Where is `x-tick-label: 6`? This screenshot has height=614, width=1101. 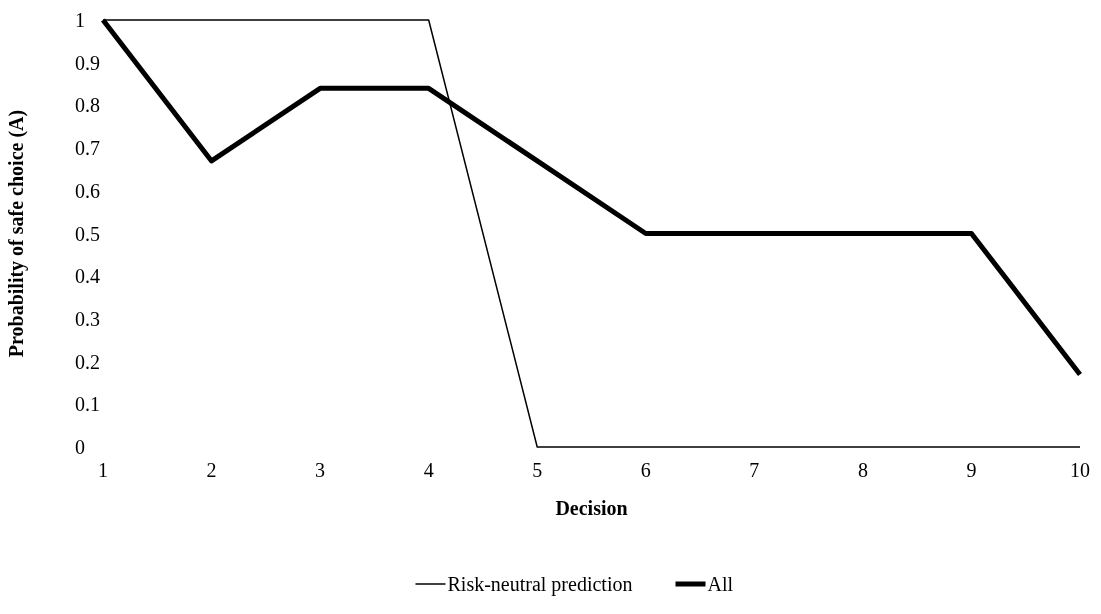 x-tick-label: 6 is located at coordinates (645, 470).